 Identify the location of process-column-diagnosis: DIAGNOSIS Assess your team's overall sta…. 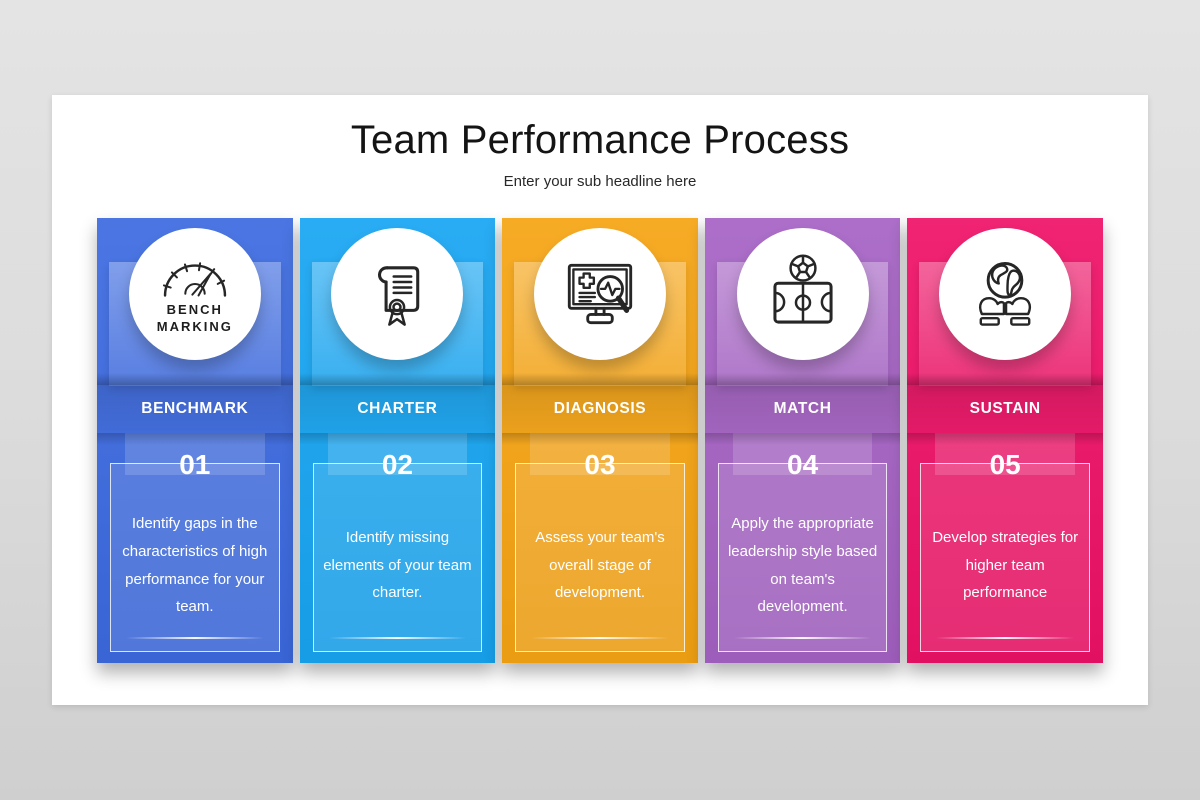
(600, 440).